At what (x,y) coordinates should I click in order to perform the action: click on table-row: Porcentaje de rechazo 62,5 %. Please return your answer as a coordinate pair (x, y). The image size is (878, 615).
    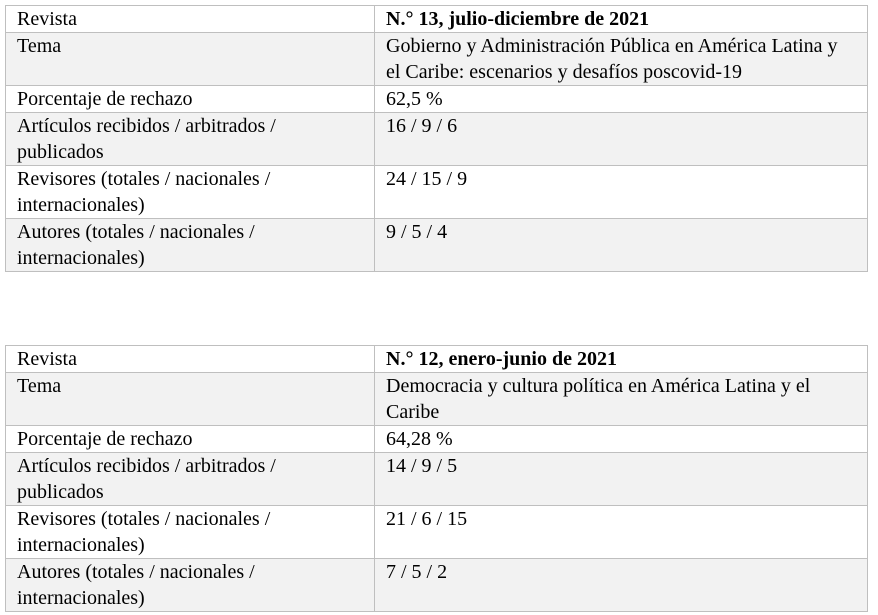
    Looking at the image, I should click on (436, 99).